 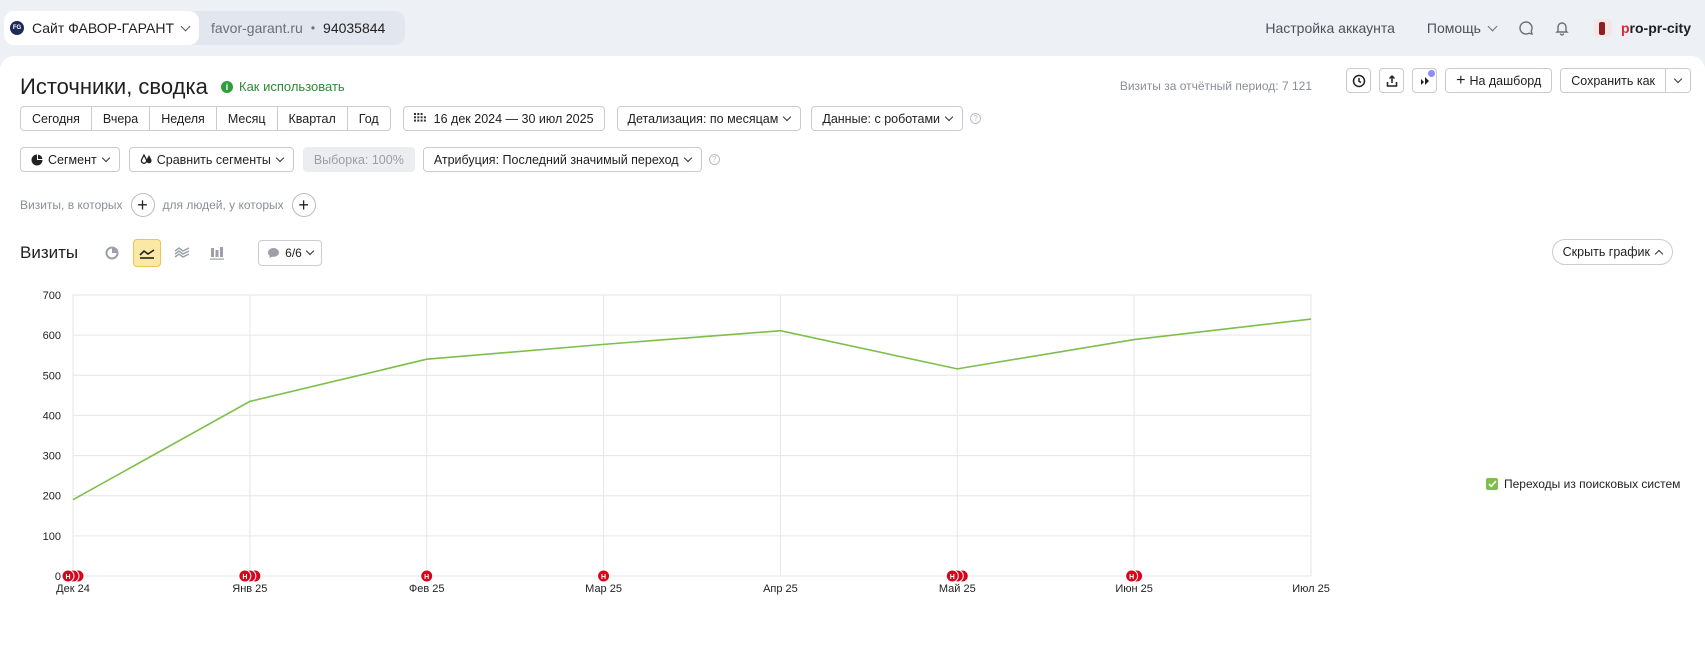 What do you see at coordinates (1432, 73) in the screenshot?
I see `notification-dot` at bounding box center [1432, 73].